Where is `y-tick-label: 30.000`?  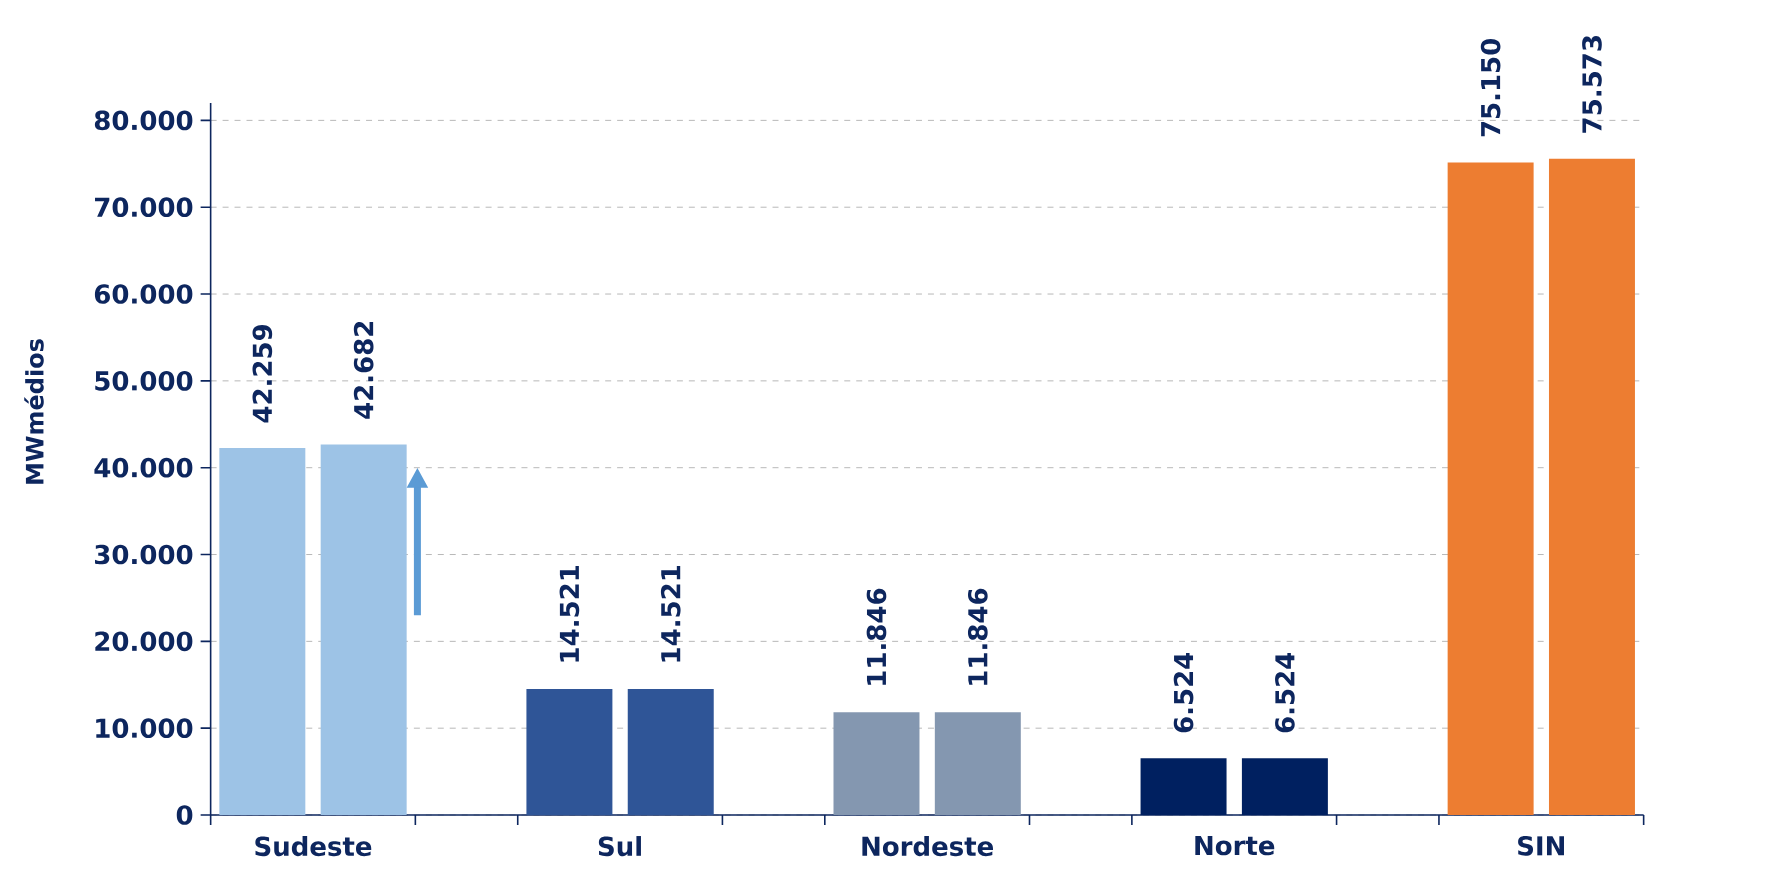 y-tick-label: 30.000 is located at coordinates (144, 554).